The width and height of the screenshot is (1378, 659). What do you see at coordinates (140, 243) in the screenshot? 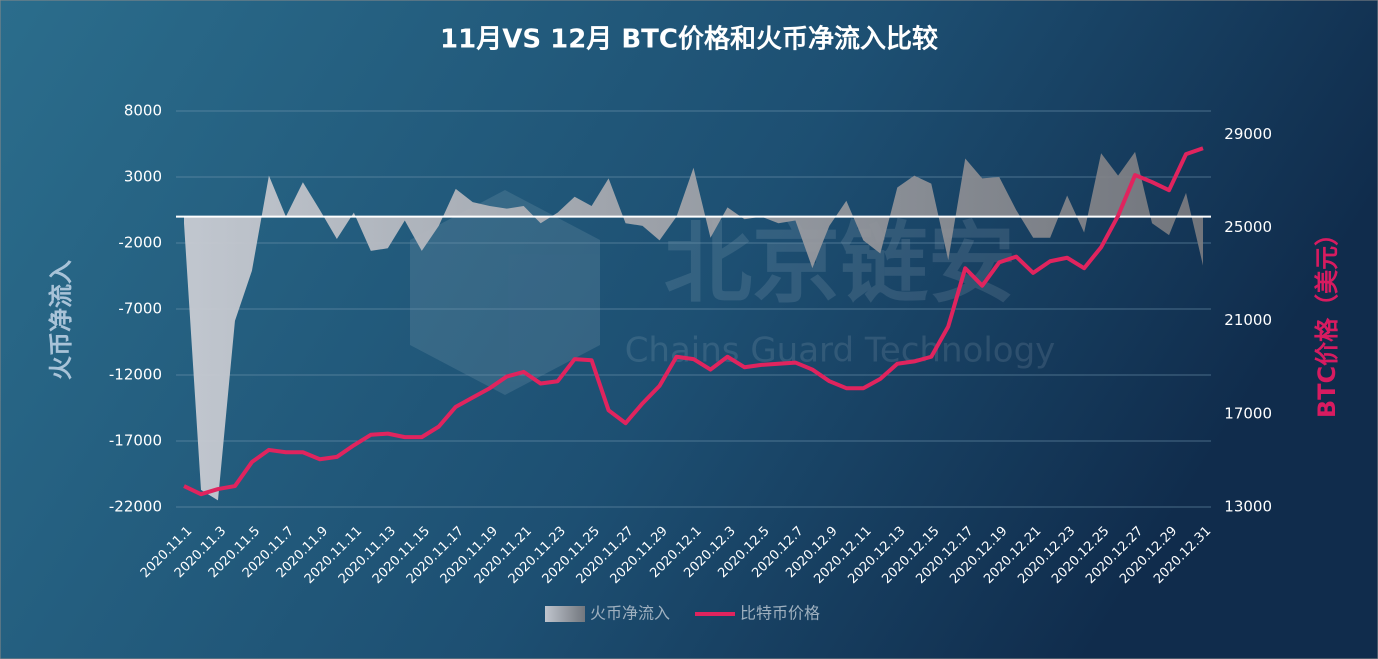
I see `y-tick-label: -2000` at bounding box center [140, 243].